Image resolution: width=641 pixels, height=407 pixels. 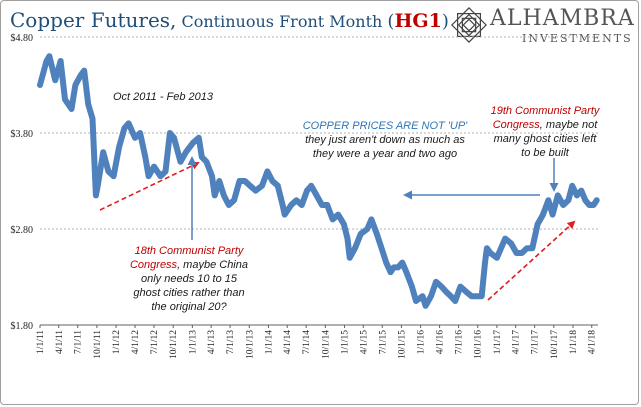 I want to click on x-tick-label: 1/1/13, so click(x=193, y=342).